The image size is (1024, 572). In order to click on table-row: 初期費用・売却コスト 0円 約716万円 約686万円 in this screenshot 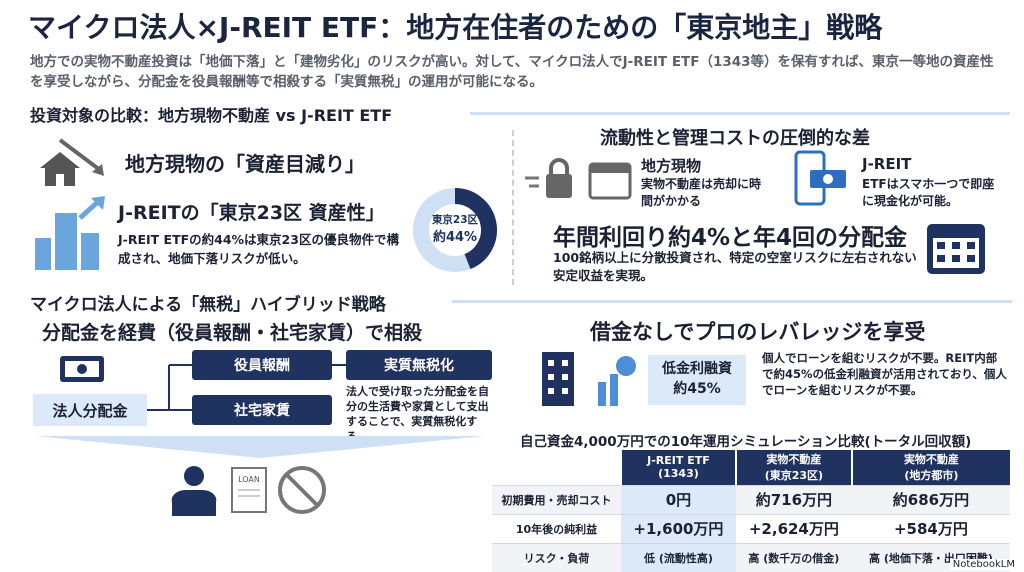, I will do `click(751, 499)`.